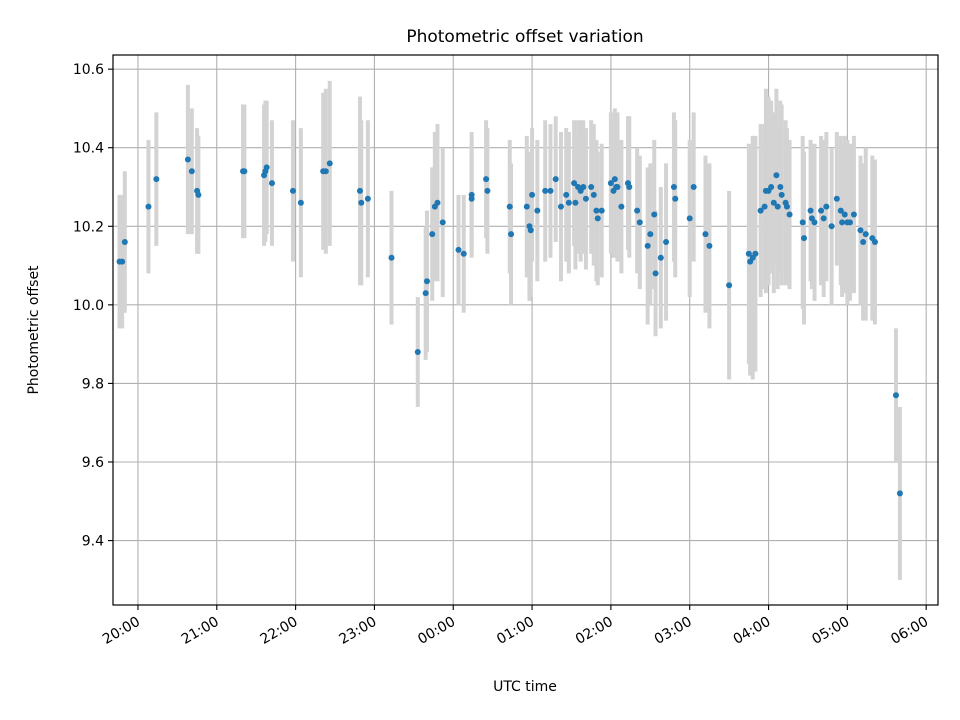  What do you see at coordinates (524, 37) in the screenshot?
I see `chart-title: Photometric offset variation` at bounding box center [524, 37].